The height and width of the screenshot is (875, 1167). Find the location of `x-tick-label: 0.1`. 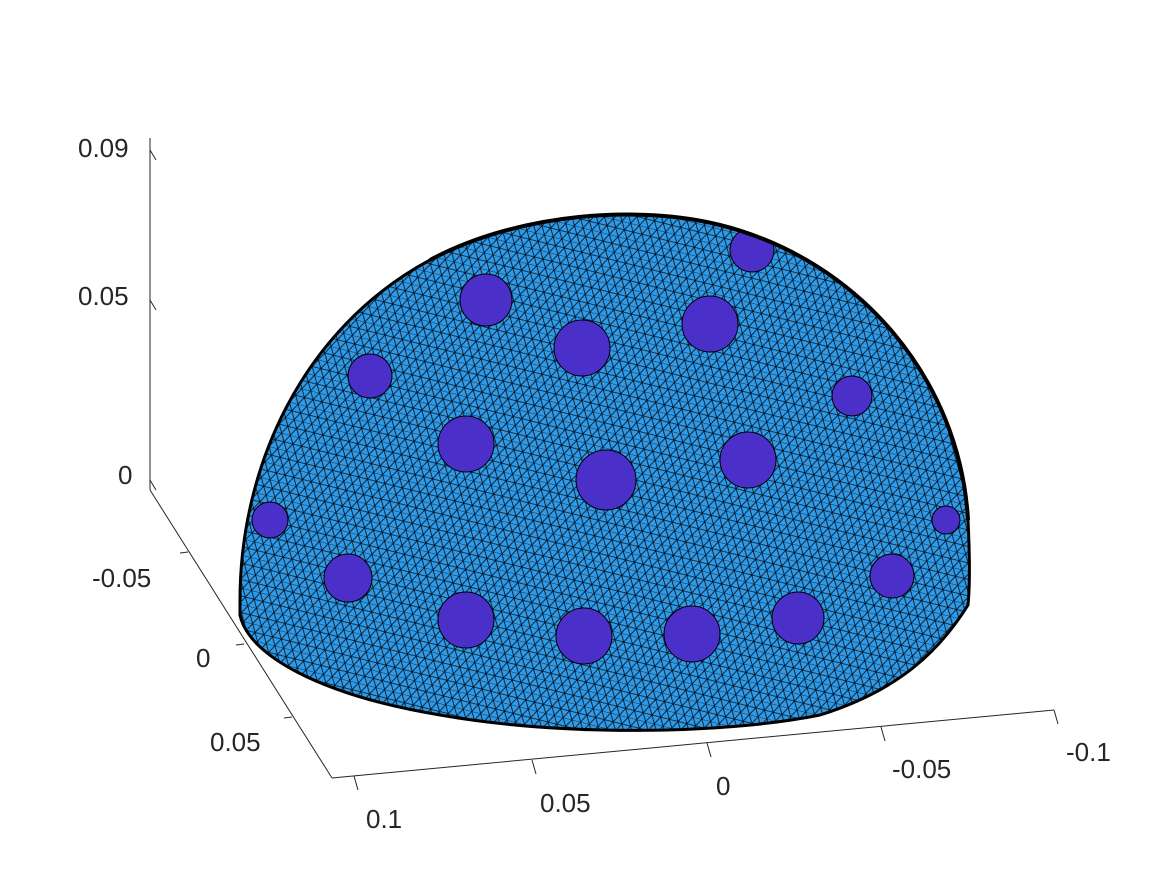

x-tick-label: 0.1 is located at coordinates (384, 819).